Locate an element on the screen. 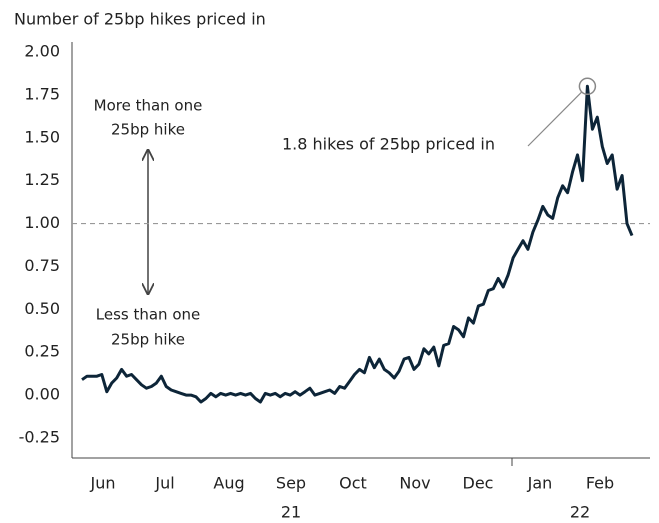  x-tick-label: Dec is located at coordinates (478, 483).